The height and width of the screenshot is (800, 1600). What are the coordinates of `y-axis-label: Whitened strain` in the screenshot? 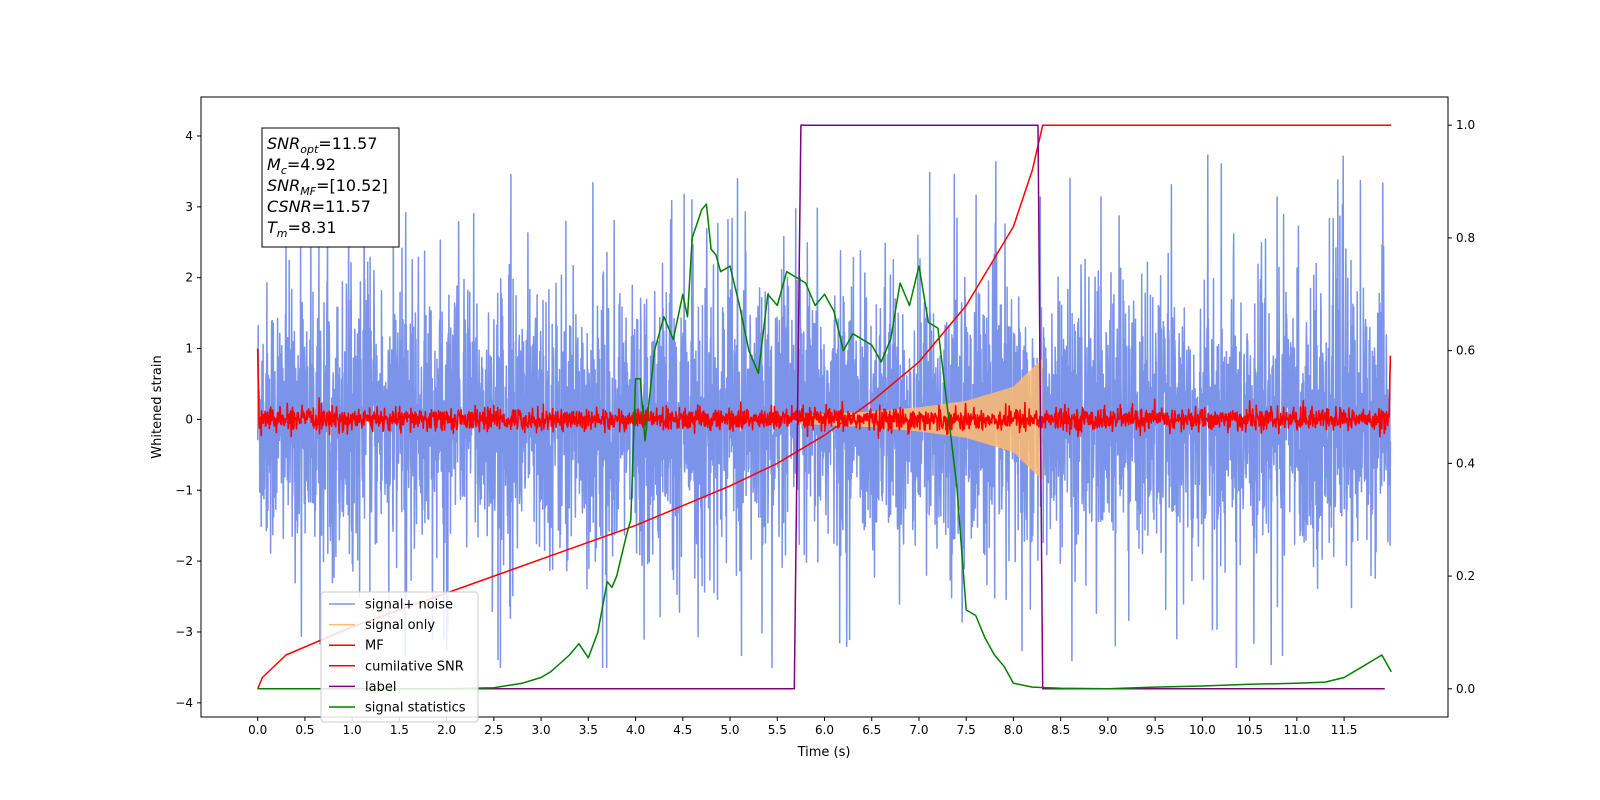 It's located at (157, 406).